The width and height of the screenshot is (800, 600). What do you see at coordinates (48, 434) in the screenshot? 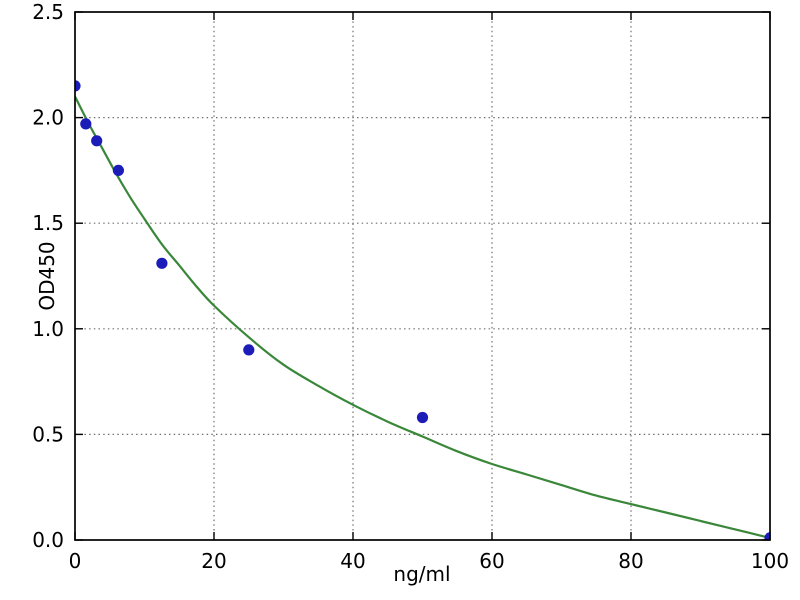
I see `y-tick-label: 0.5` at bounding box center [48, 434].